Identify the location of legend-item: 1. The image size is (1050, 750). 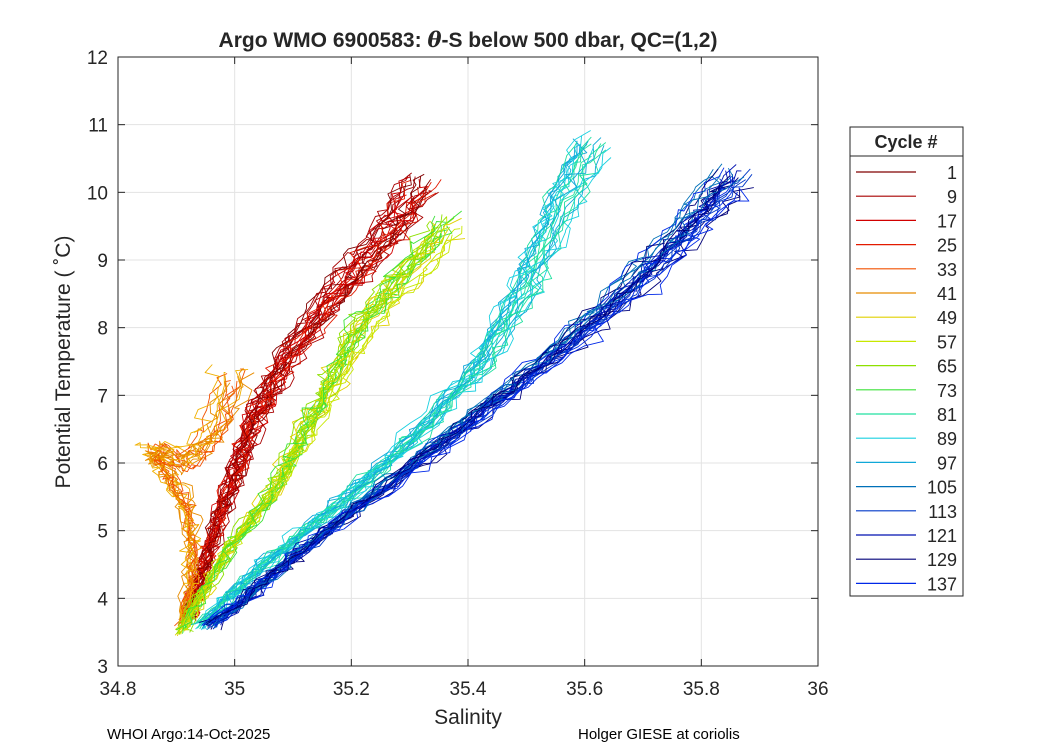
(906, 173).